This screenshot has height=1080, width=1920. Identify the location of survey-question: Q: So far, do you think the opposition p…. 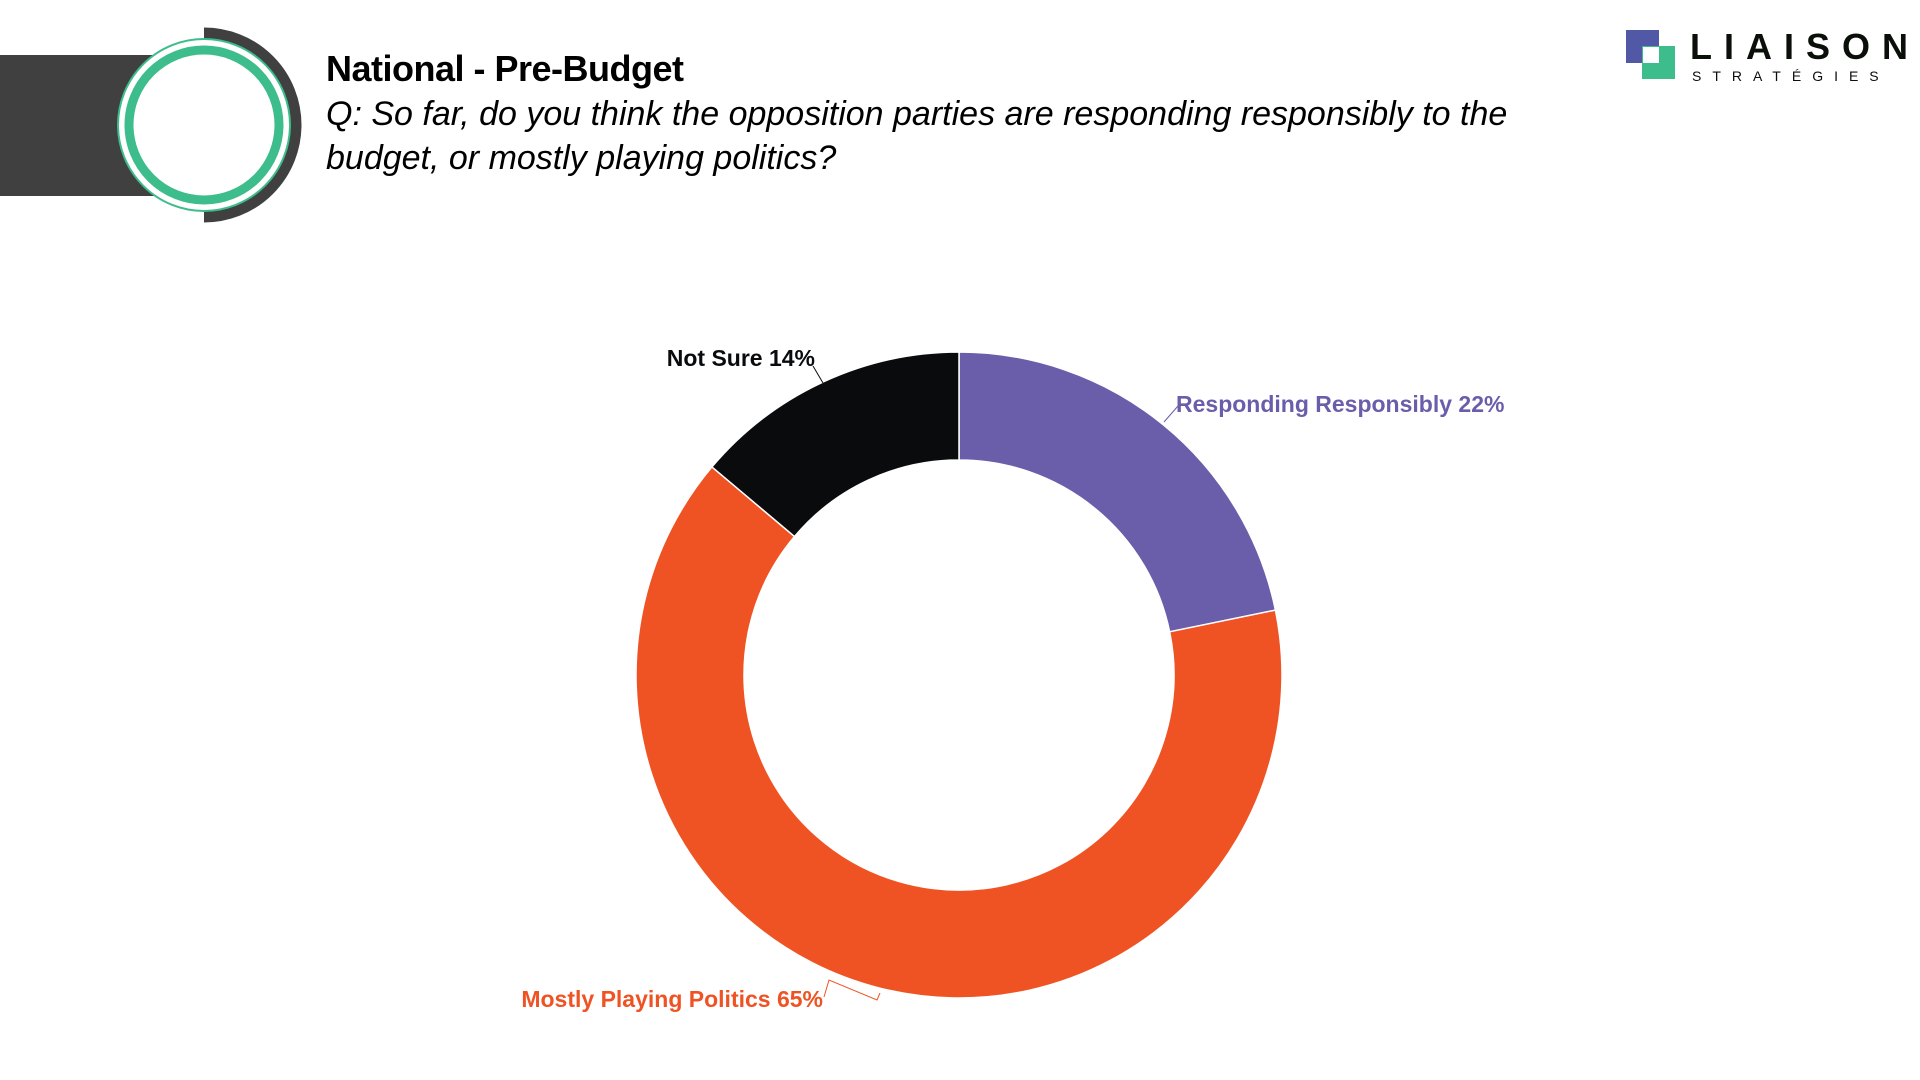
(917, 136).